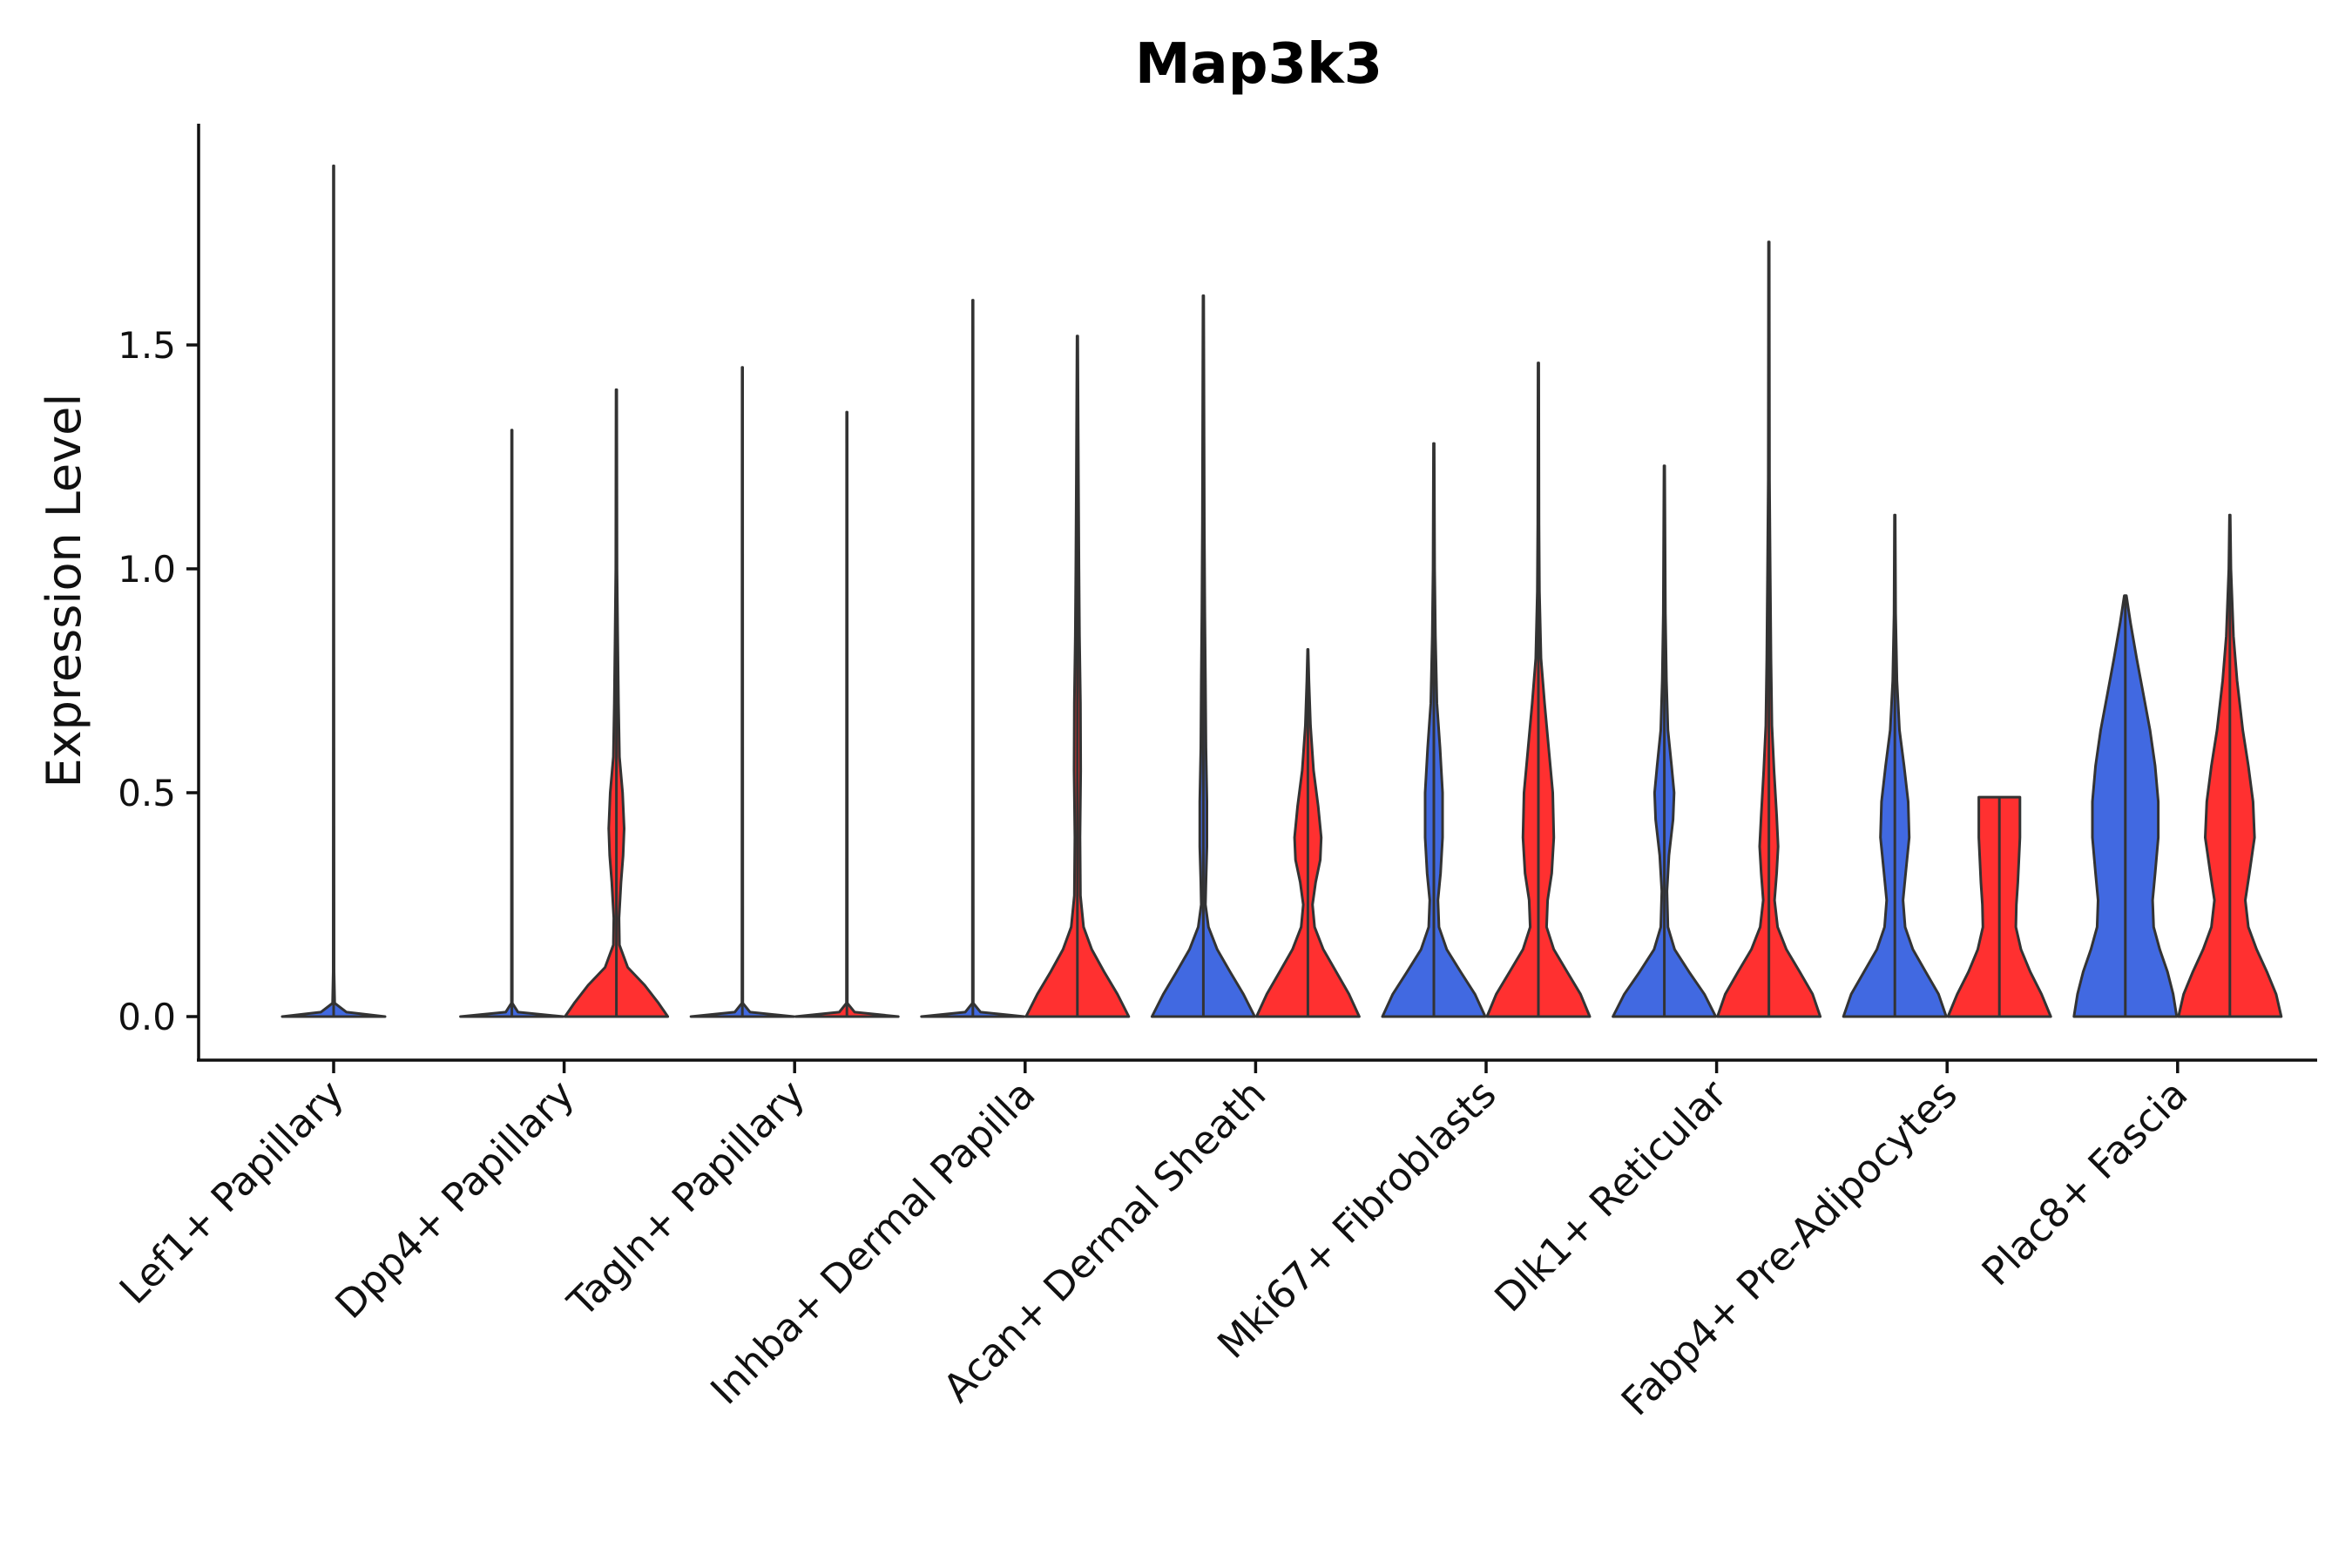  I want to click on x-category-label: Plac8+ Fascia, so click(2085, 1182).